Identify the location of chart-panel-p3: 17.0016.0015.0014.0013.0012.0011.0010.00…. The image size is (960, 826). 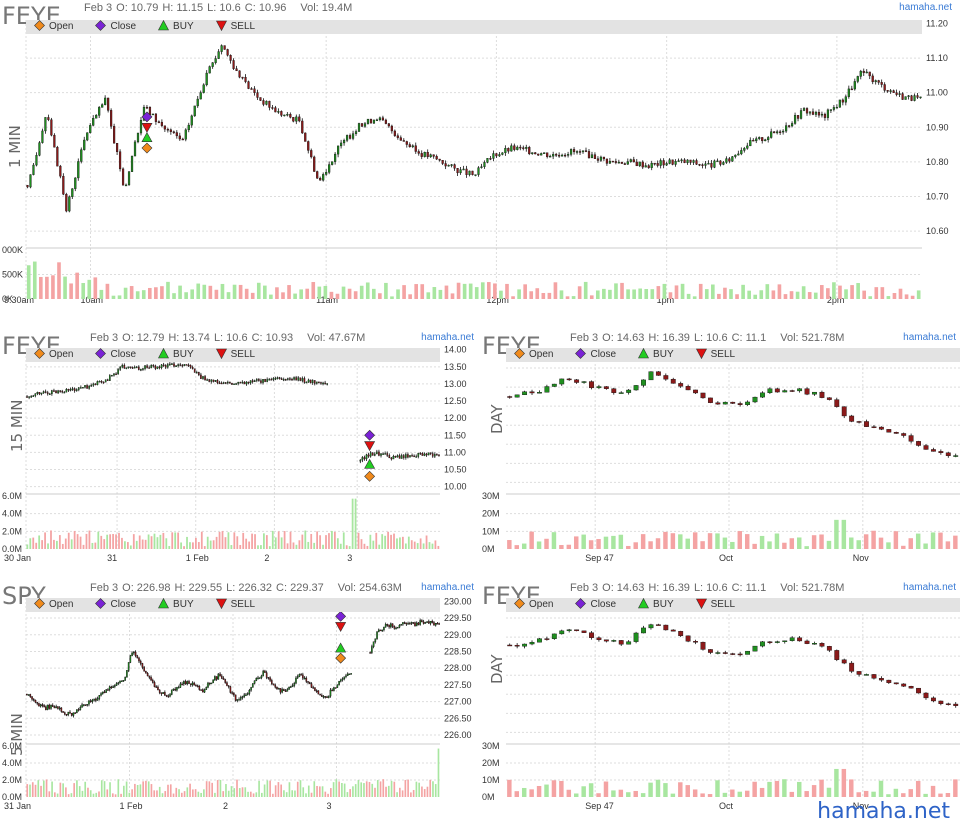
(720, 450).